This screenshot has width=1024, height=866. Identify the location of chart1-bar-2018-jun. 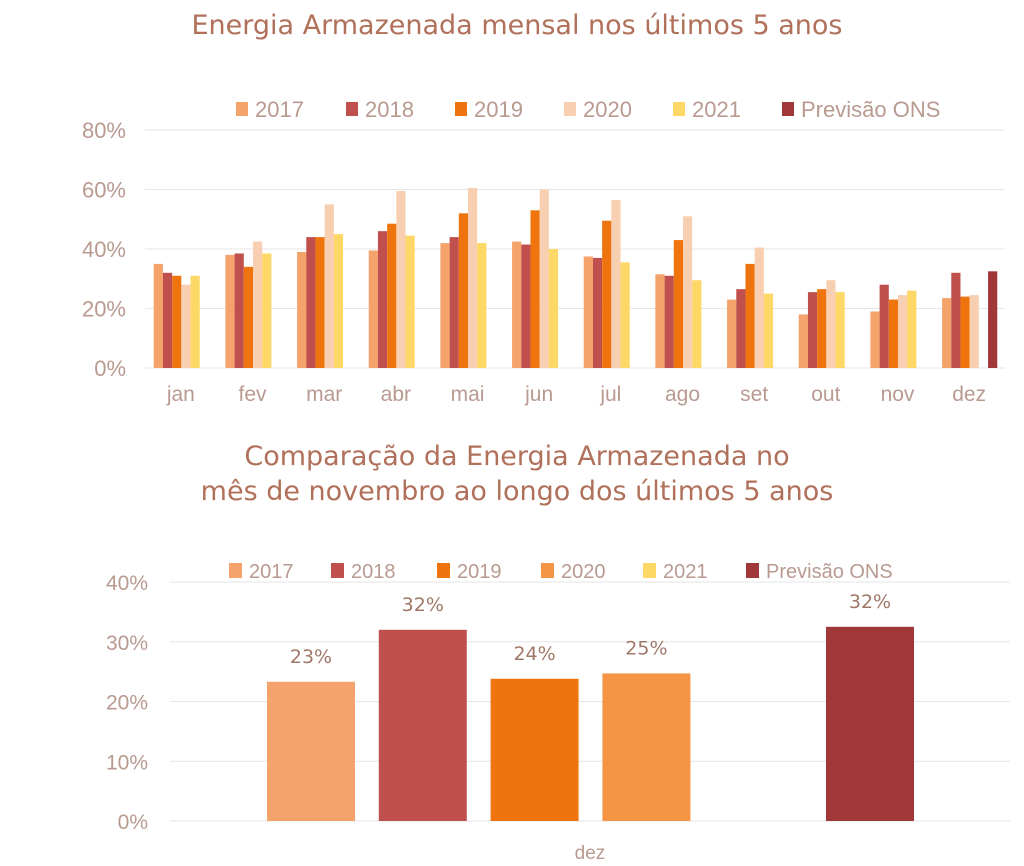
(526, 306).